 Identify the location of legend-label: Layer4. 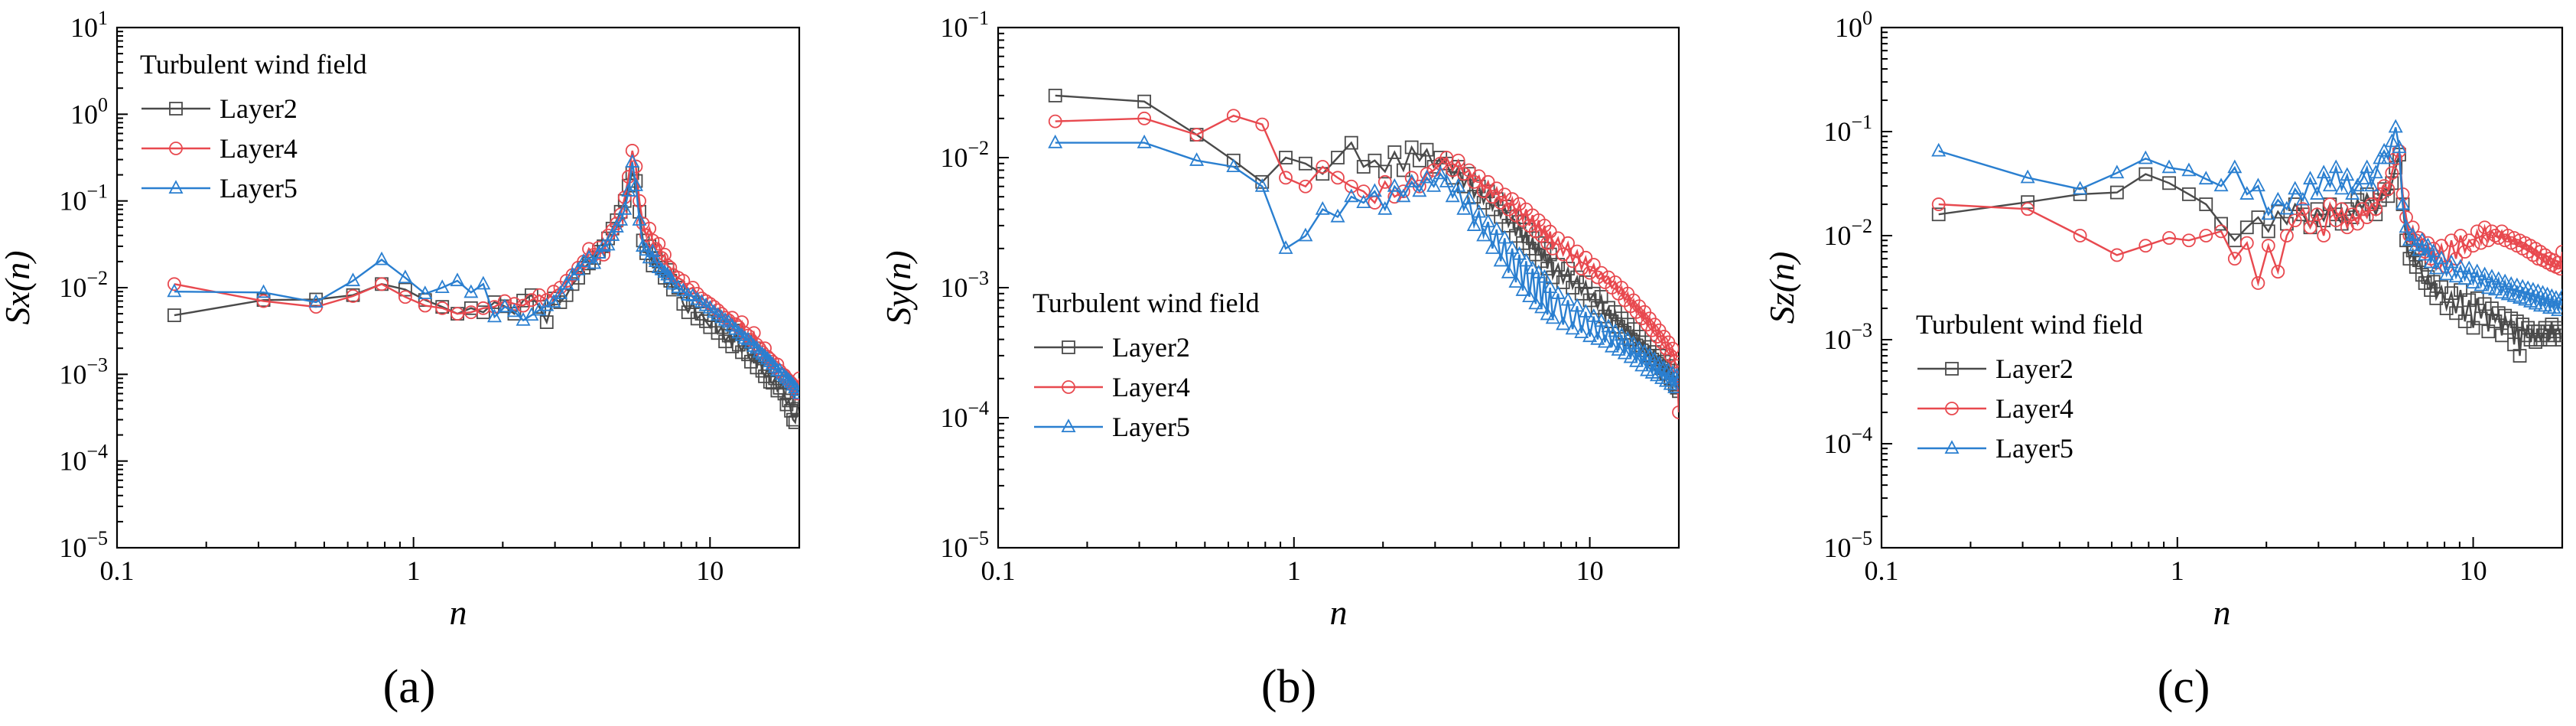
(1151, 387).